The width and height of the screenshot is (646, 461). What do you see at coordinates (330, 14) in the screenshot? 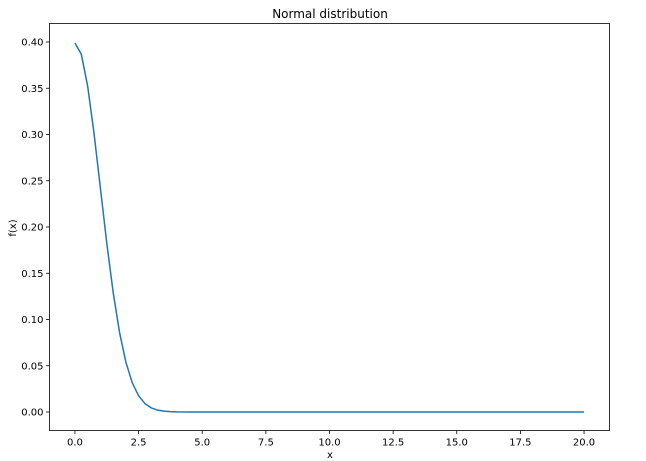
I see `chart-title: Normal distribution` at bounding box center [330, 14].